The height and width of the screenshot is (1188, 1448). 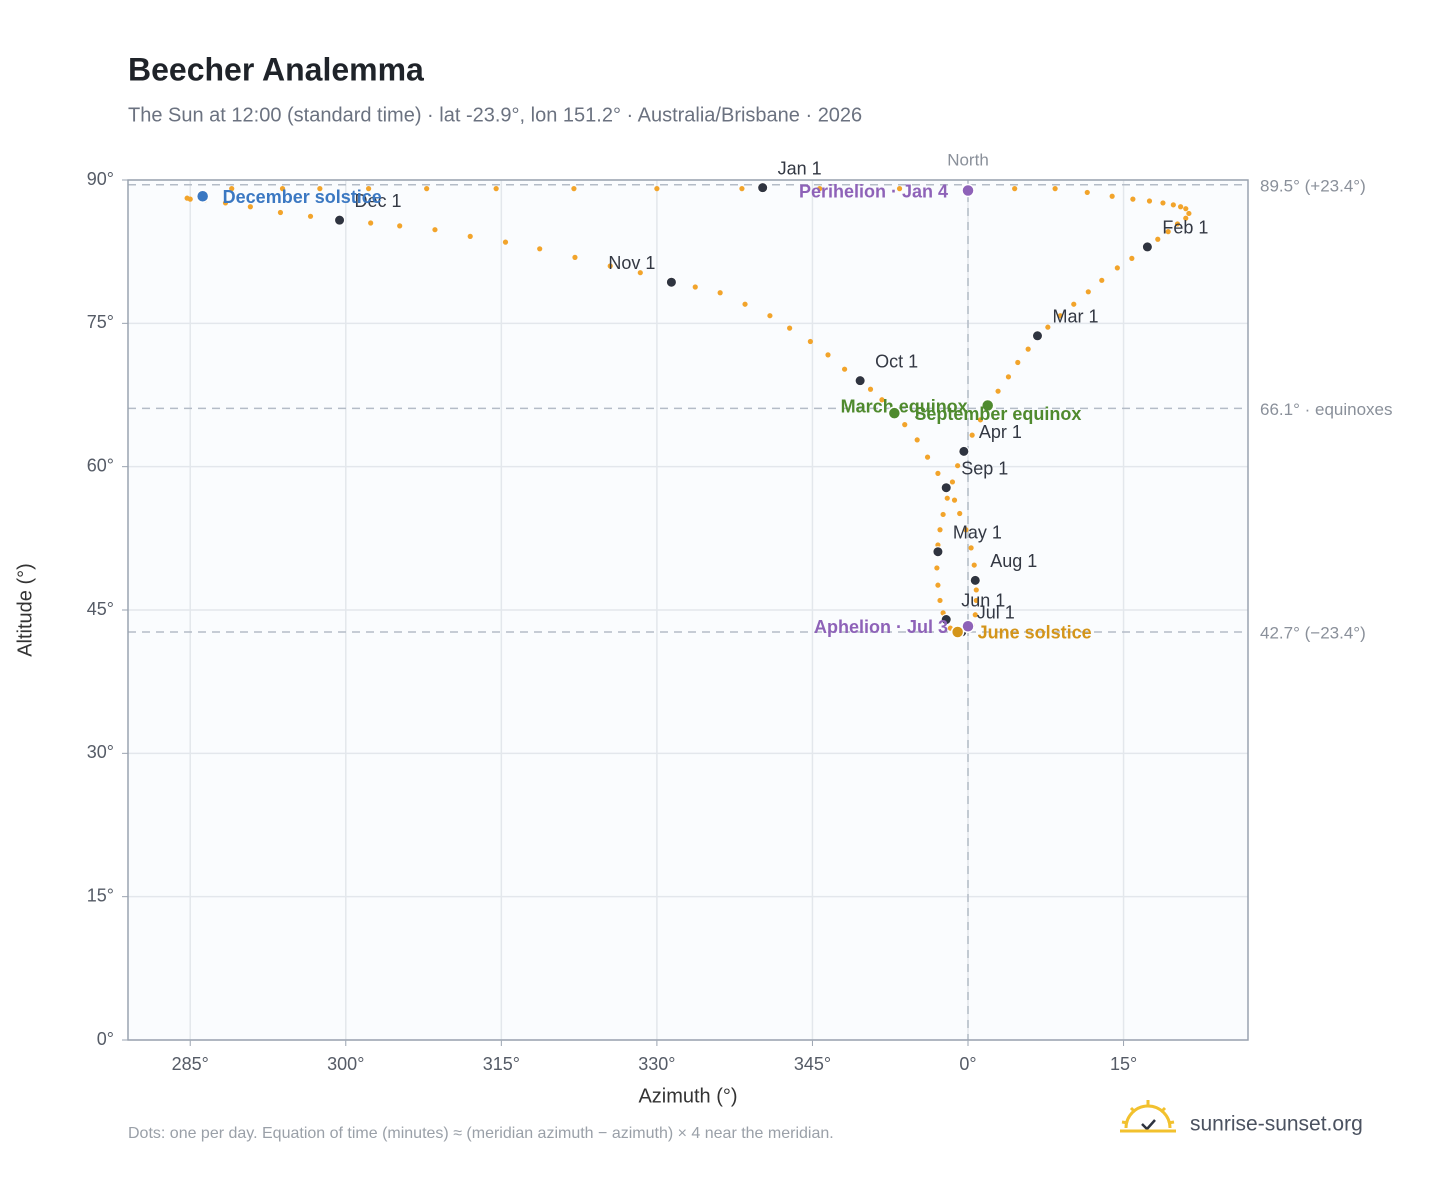 What do you see at coordinates (100, 895) in the screenshot?
I see `y-tick-label: 15°` at bounding box center [100, 895].